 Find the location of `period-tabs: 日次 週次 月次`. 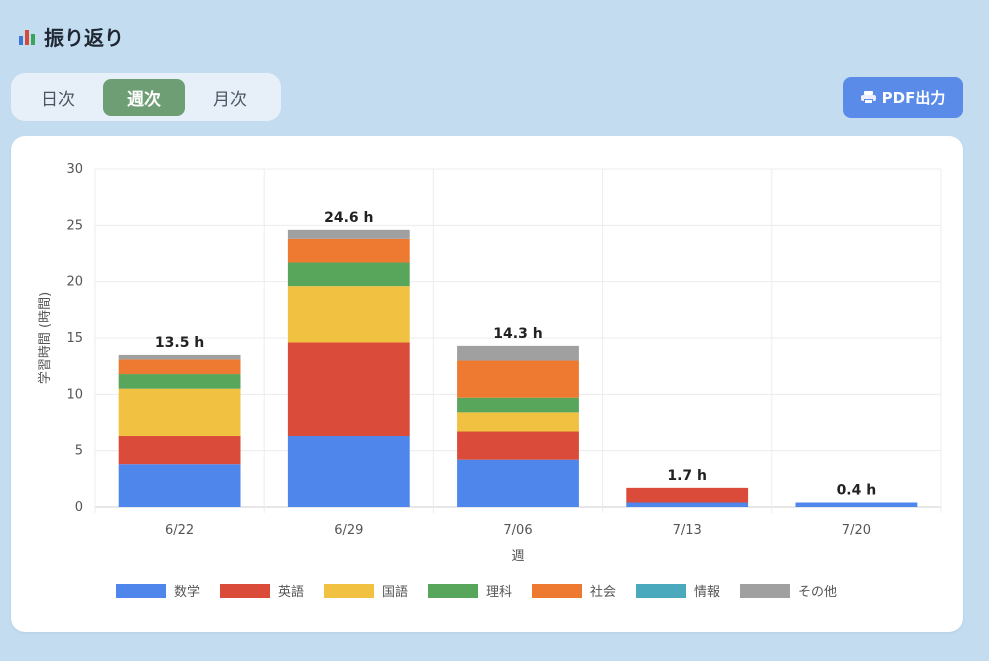

period-tabs: 日次 週次 月次 is located at coordinates (146, 97).